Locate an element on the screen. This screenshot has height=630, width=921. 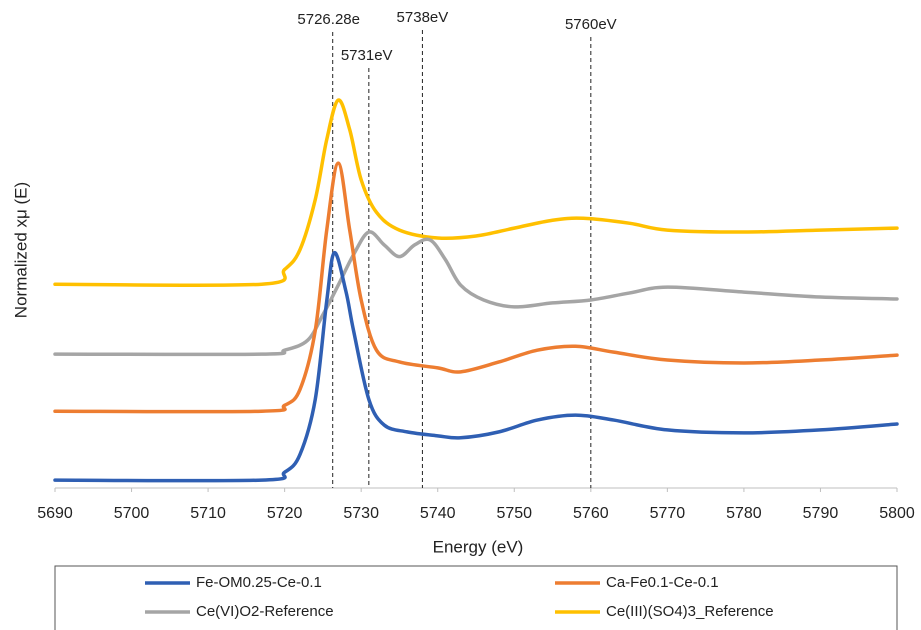
legend-label: Ce(III)(SO4)3_Reference is located at coordinates (690, 611).